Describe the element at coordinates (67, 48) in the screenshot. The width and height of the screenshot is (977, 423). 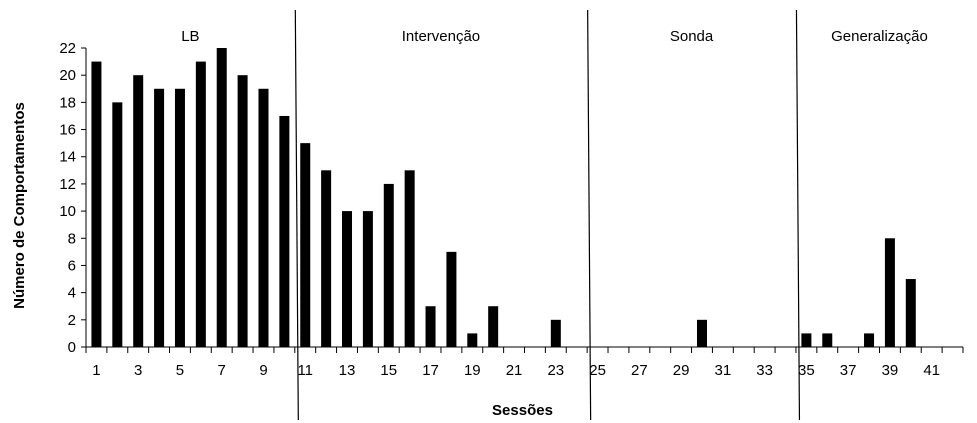
I see `y-tick-label: 22` at that location.